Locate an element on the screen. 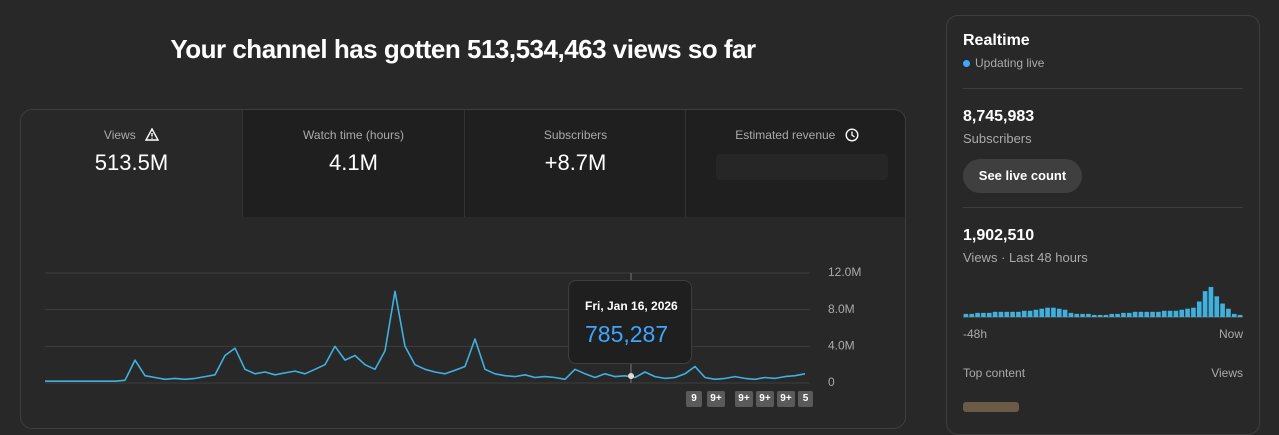  metric-value: 4.1M is located at coordinates (353, 162).